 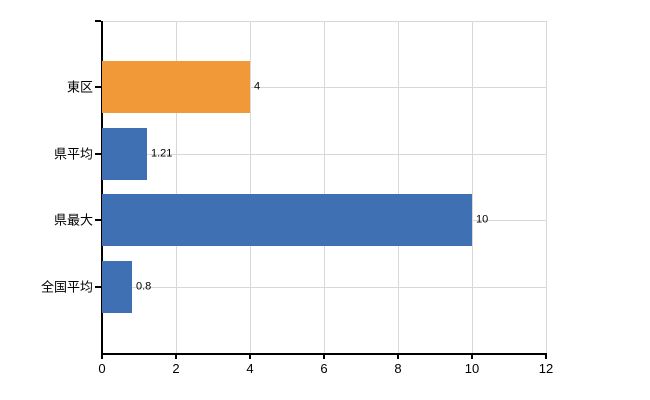 I want to click on x-axis-line, so click(x=323, y=354).